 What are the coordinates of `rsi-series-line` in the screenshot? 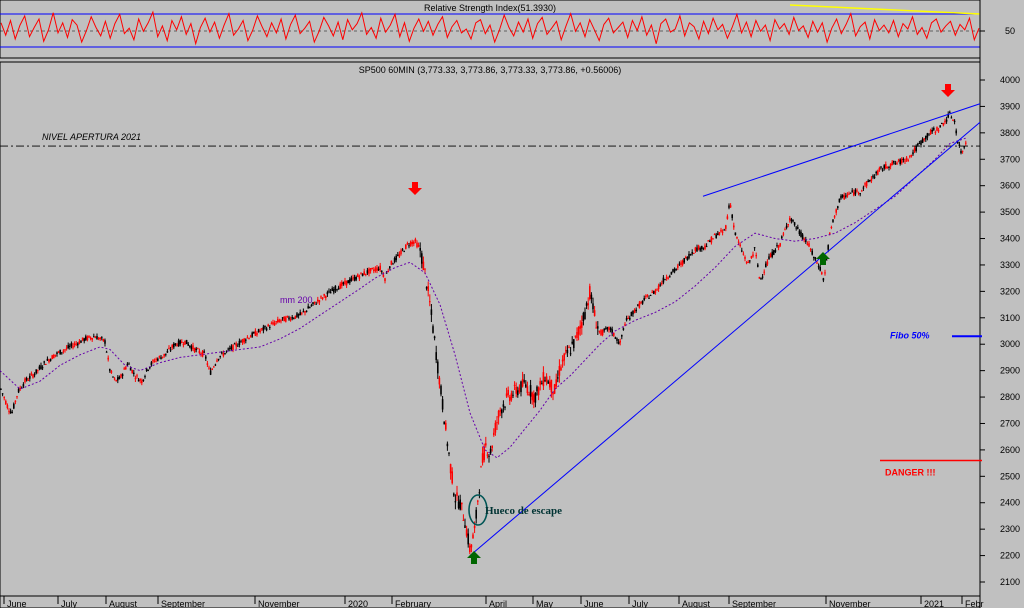 It's located at (490, 28).